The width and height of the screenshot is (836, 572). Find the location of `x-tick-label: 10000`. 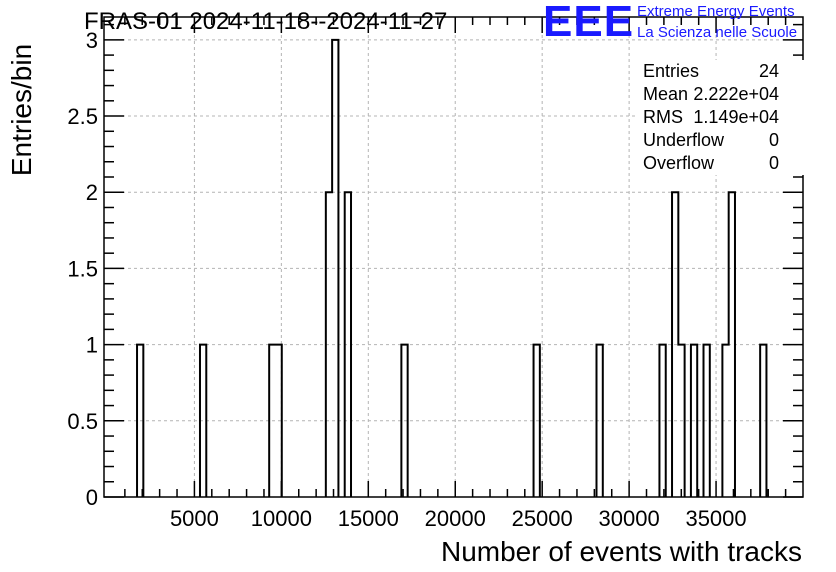

x-tick-label: 10000 is located at coordinates (281, 518).